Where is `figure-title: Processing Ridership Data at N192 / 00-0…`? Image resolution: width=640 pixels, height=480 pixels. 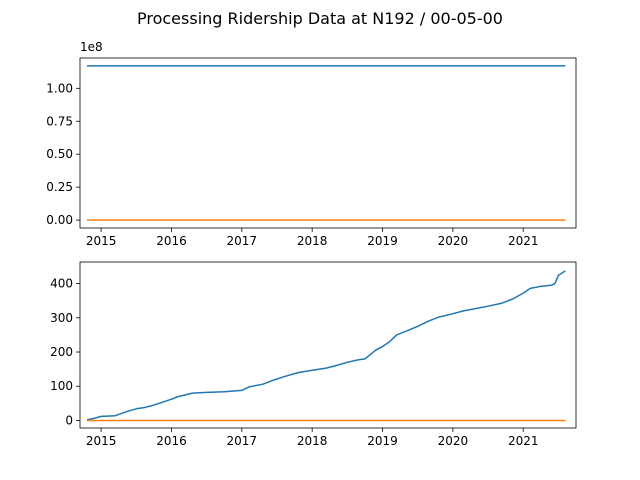
figure-title: Processing Ridership Data at N192 / 00-0… is located at coordinates (320, 18).